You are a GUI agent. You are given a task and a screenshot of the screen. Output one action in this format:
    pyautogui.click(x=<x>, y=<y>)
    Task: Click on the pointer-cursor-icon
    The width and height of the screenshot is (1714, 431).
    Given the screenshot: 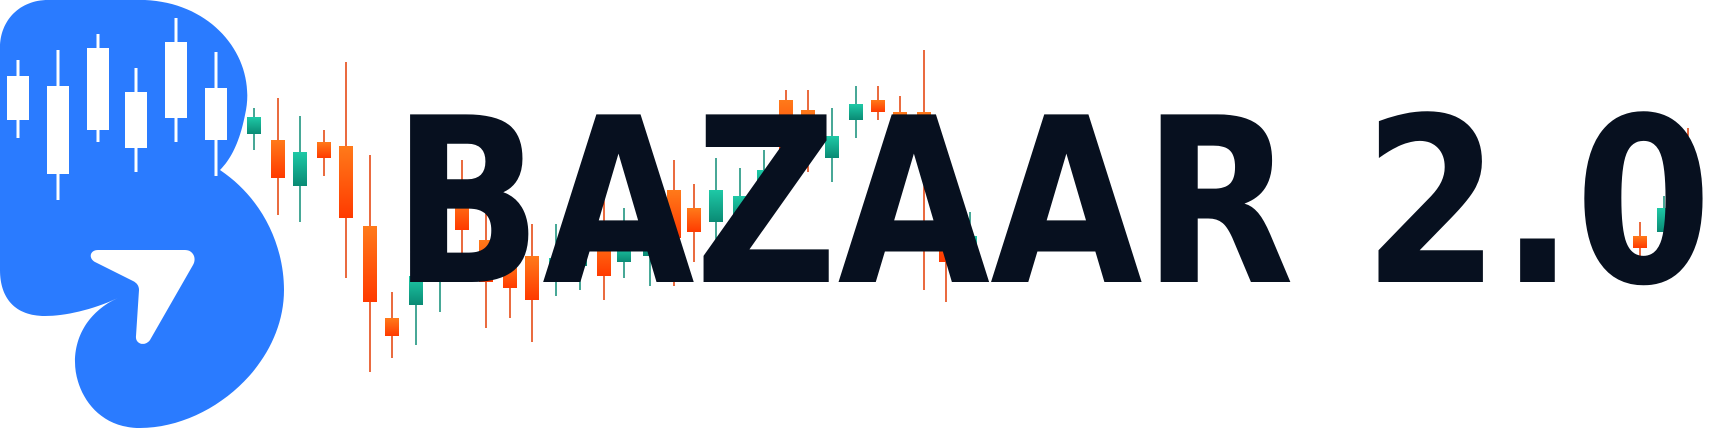 What is the action you would take?
    pyautogui.click(x=142, y=297)
    